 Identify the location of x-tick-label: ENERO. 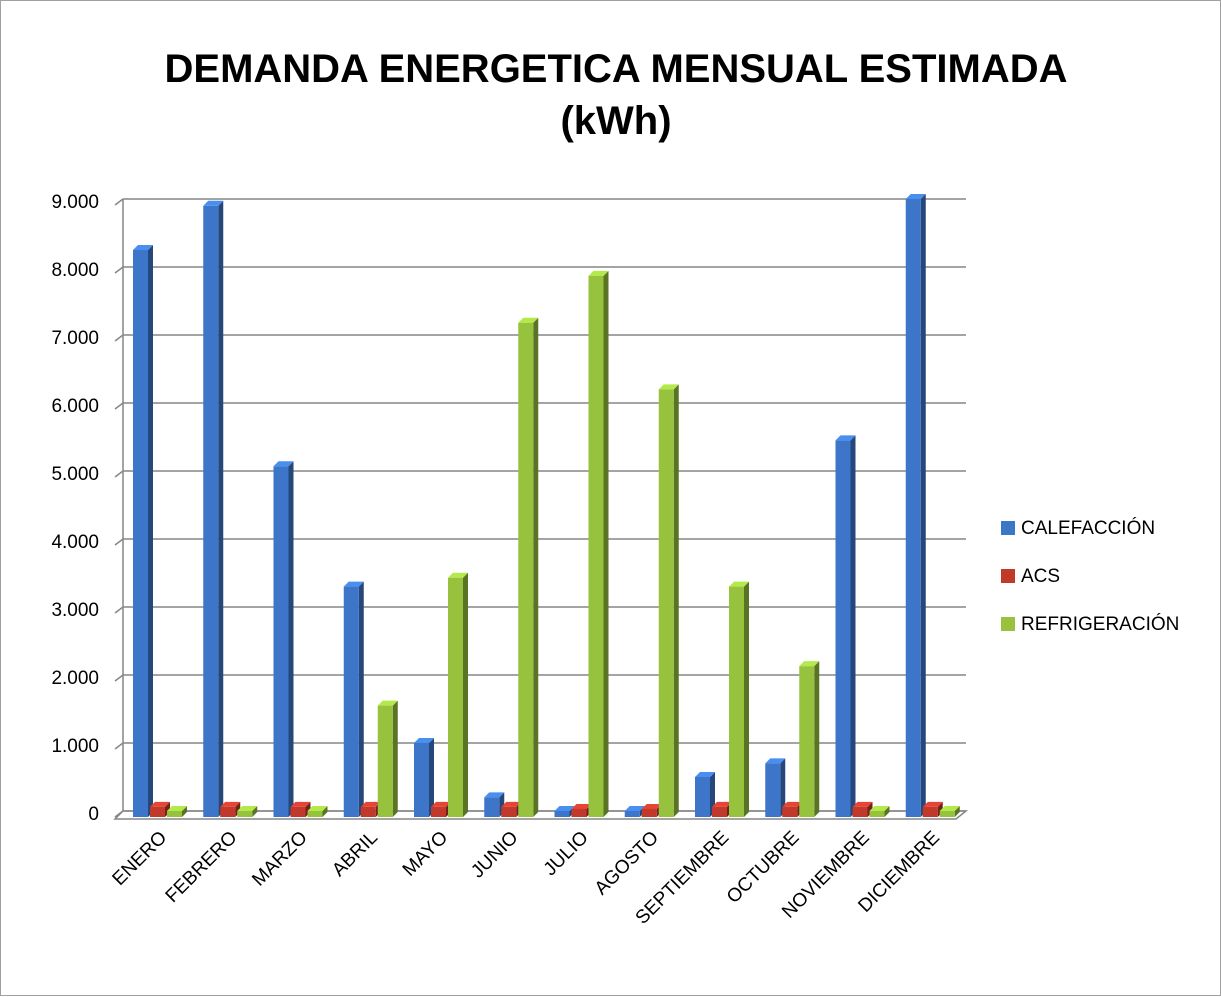
(140, 858).